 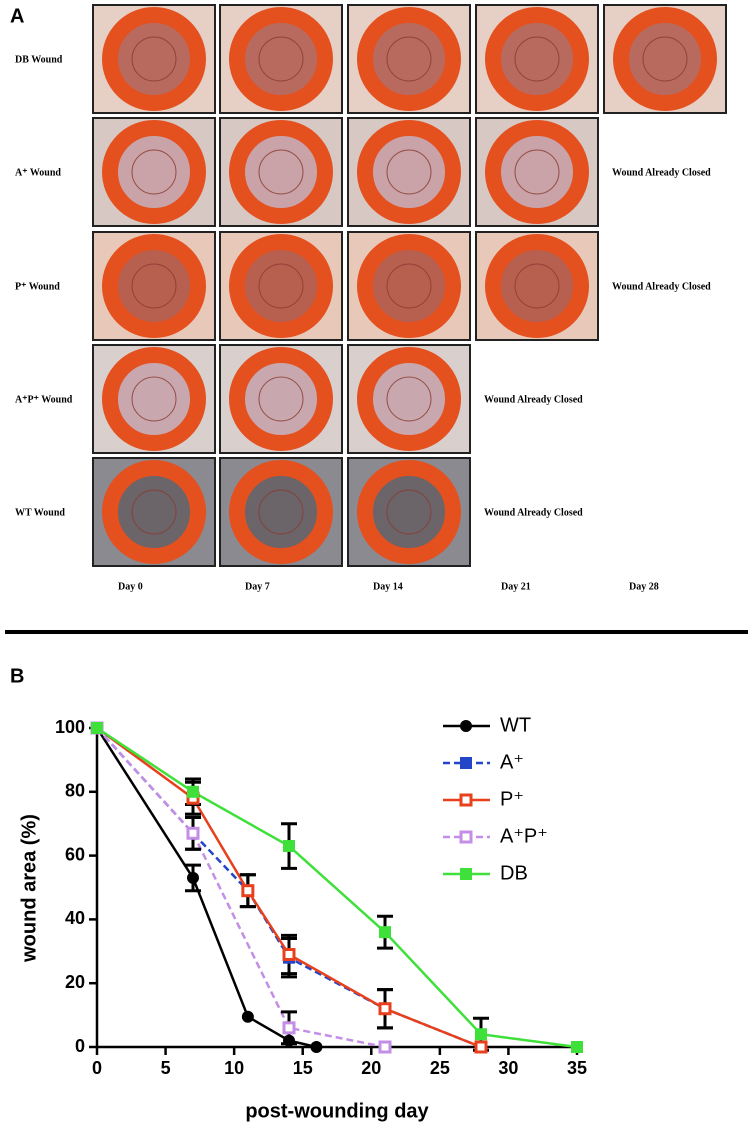 I want to click on x-tick-label: 25, so click(x=440, y=1068).